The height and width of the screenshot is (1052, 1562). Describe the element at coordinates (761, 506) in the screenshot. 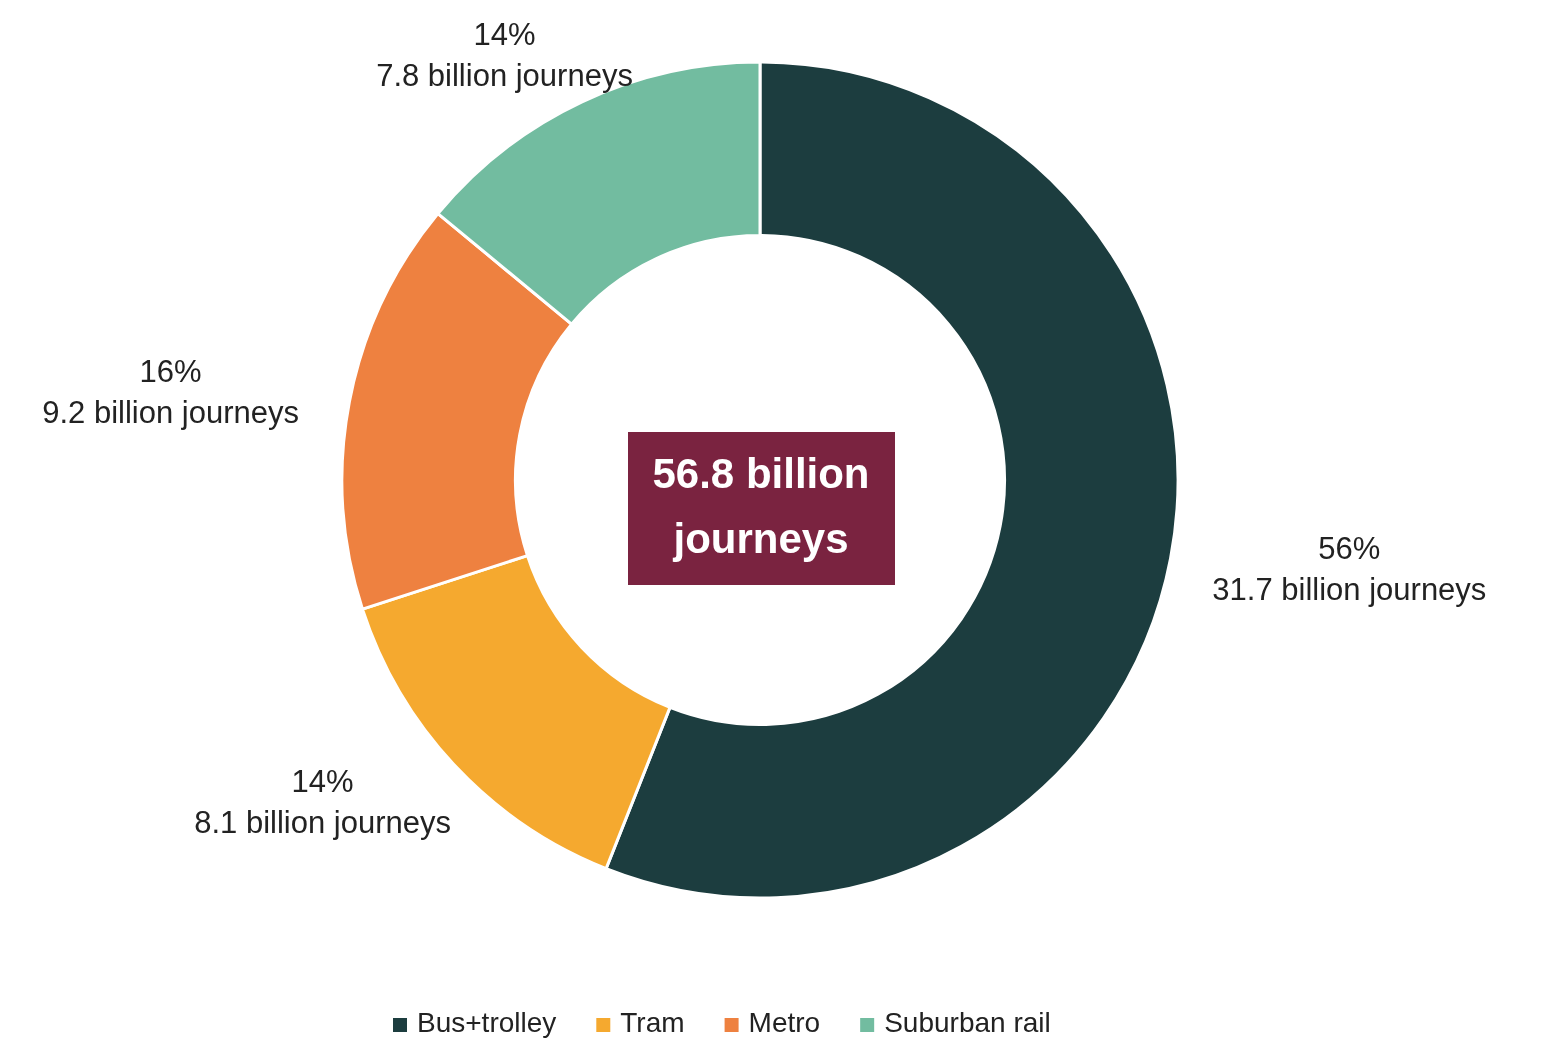

I see `text: 56.8 billion journeys` at that location.